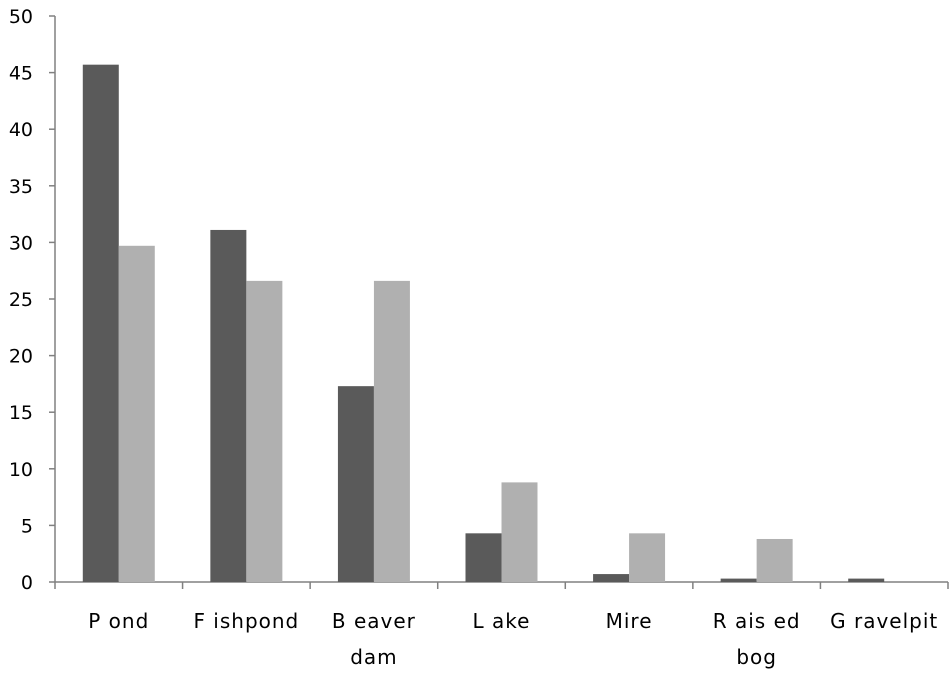  Describe the element at coordinates (374, 621) in the screenshot. I see `x-category-label: B eaver` at that location.